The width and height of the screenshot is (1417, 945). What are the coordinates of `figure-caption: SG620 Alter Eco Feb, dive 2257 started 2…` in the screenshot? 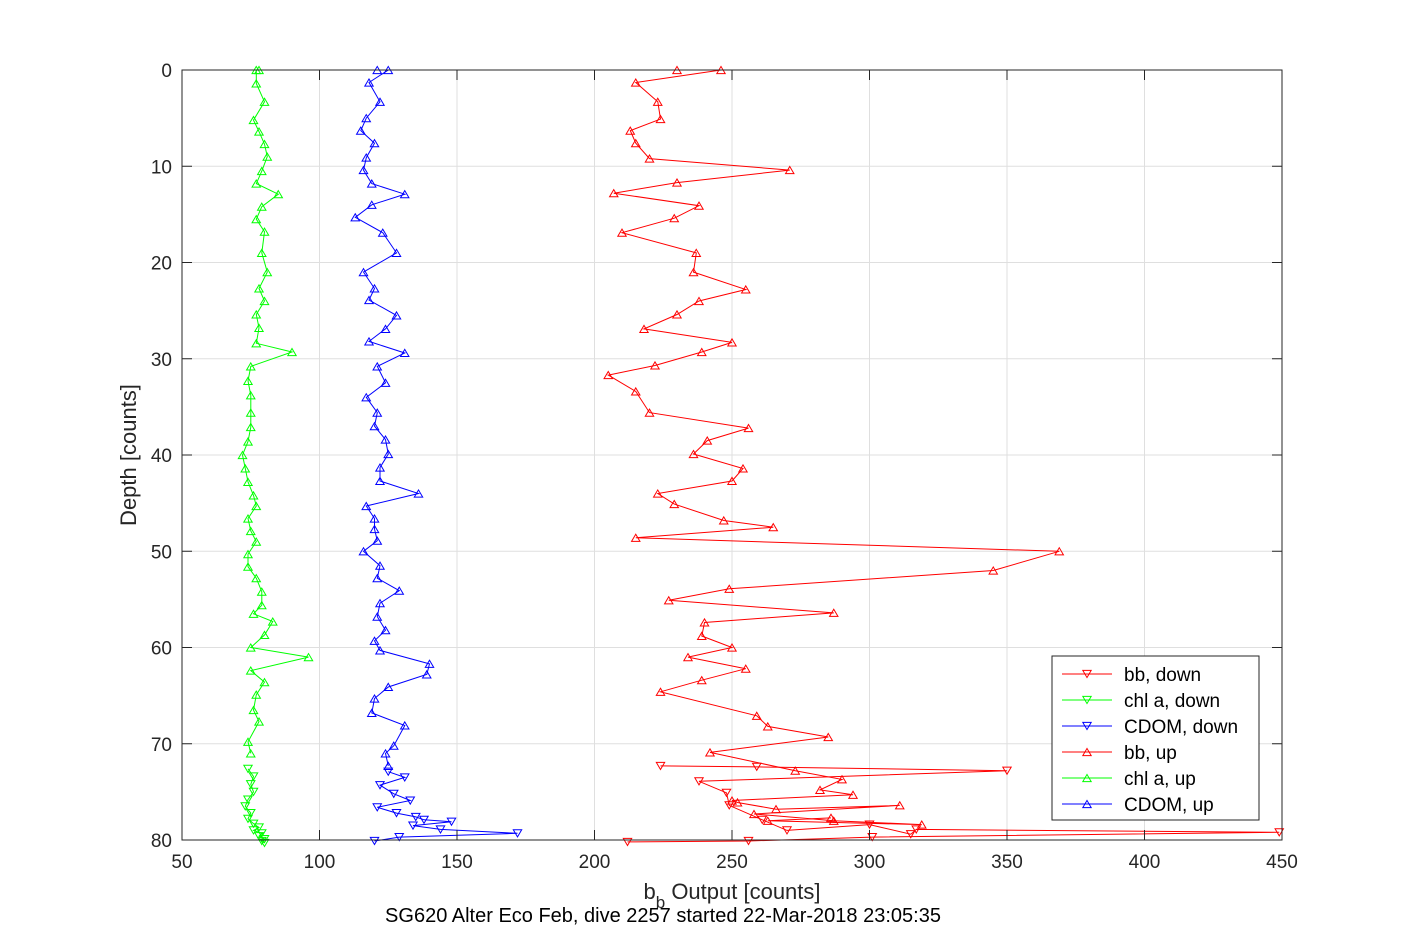 It's located at (663, 916).